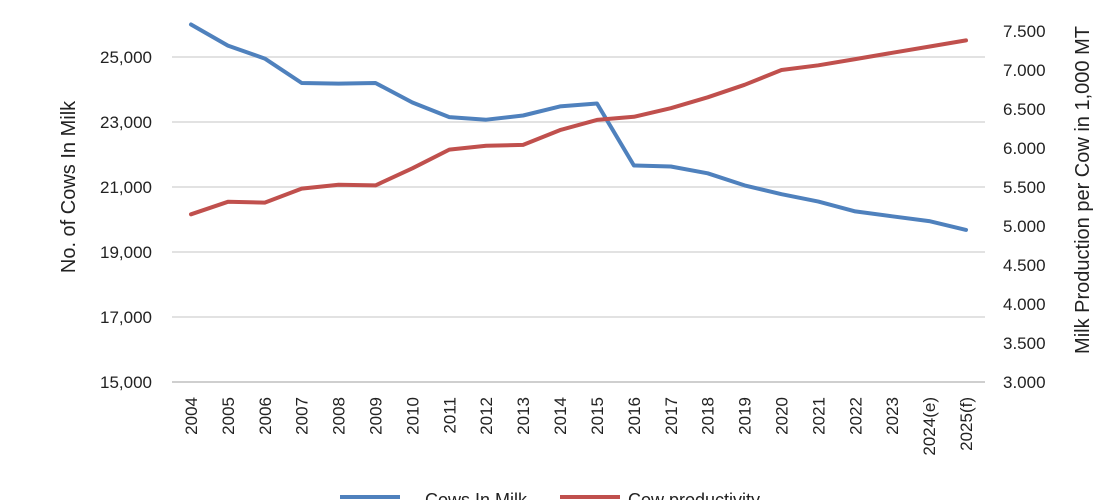  I want to click on left-tick-label: 23,000, so click(126, 122).